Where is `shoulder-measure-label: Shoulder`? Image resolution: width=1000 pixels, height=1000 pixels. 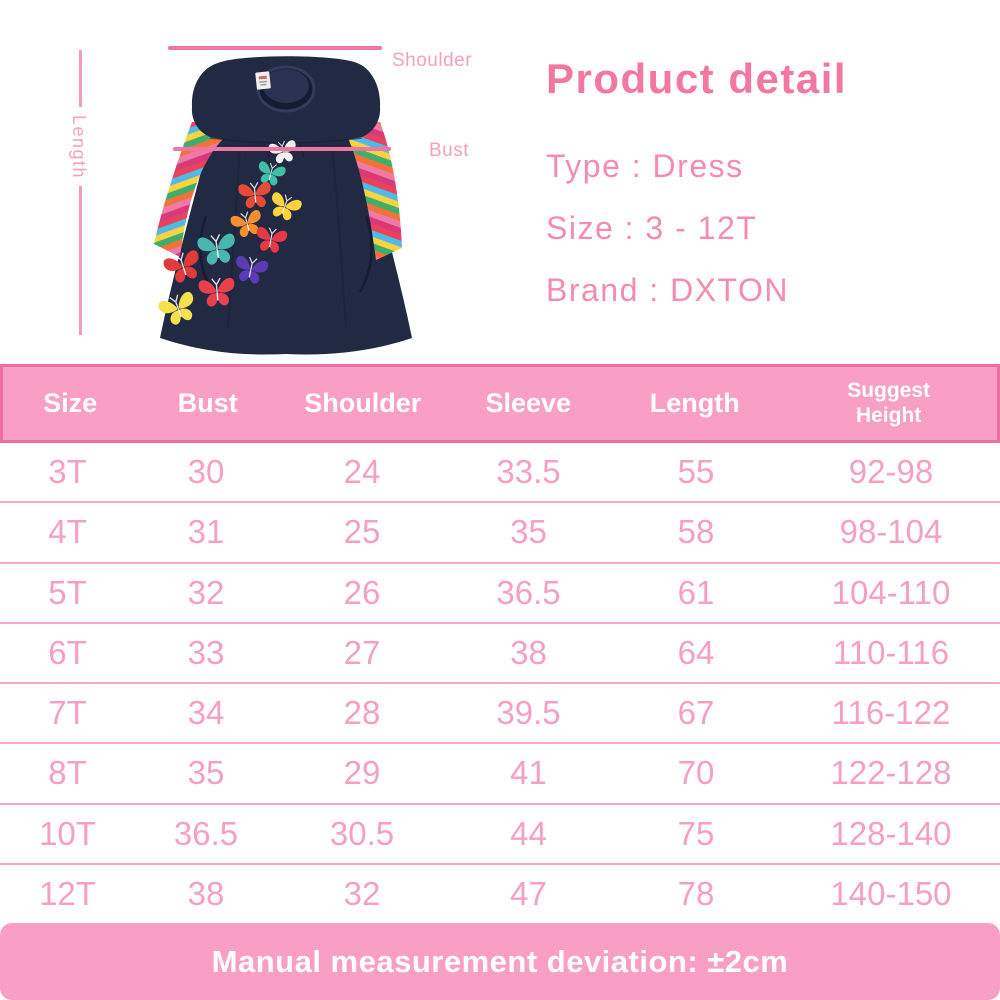
shoulder-measure-label: Shoulder is located at coordinates (432, 60).